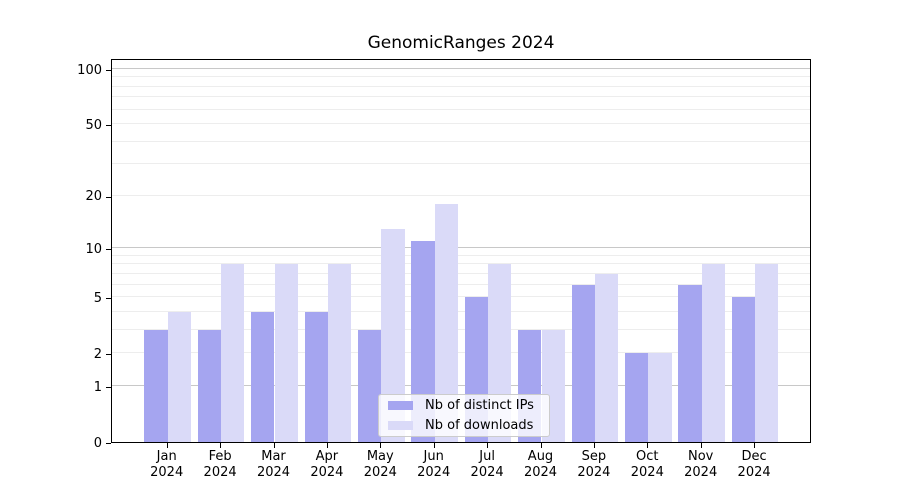 Image resolution: width=900 pixels, height=500 pixels. Describe the element at coordinates (743, 369) in the screenshot. I see `bar-distinct-ips-dec` at that location.